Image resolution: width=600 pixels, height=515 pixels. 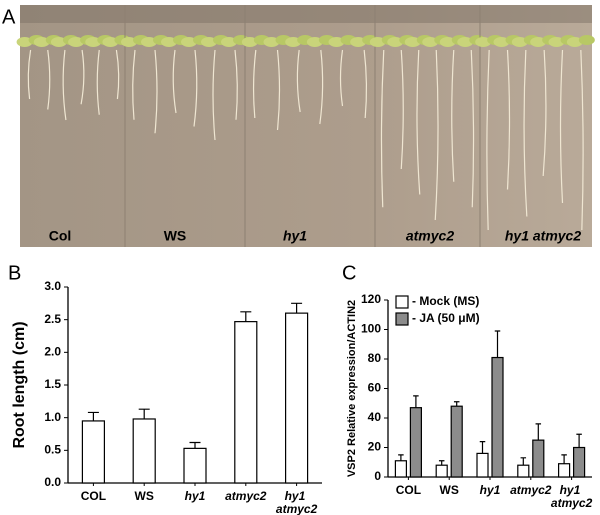 I want to click on y-tick-label: 40, so click(x=375, y=417).